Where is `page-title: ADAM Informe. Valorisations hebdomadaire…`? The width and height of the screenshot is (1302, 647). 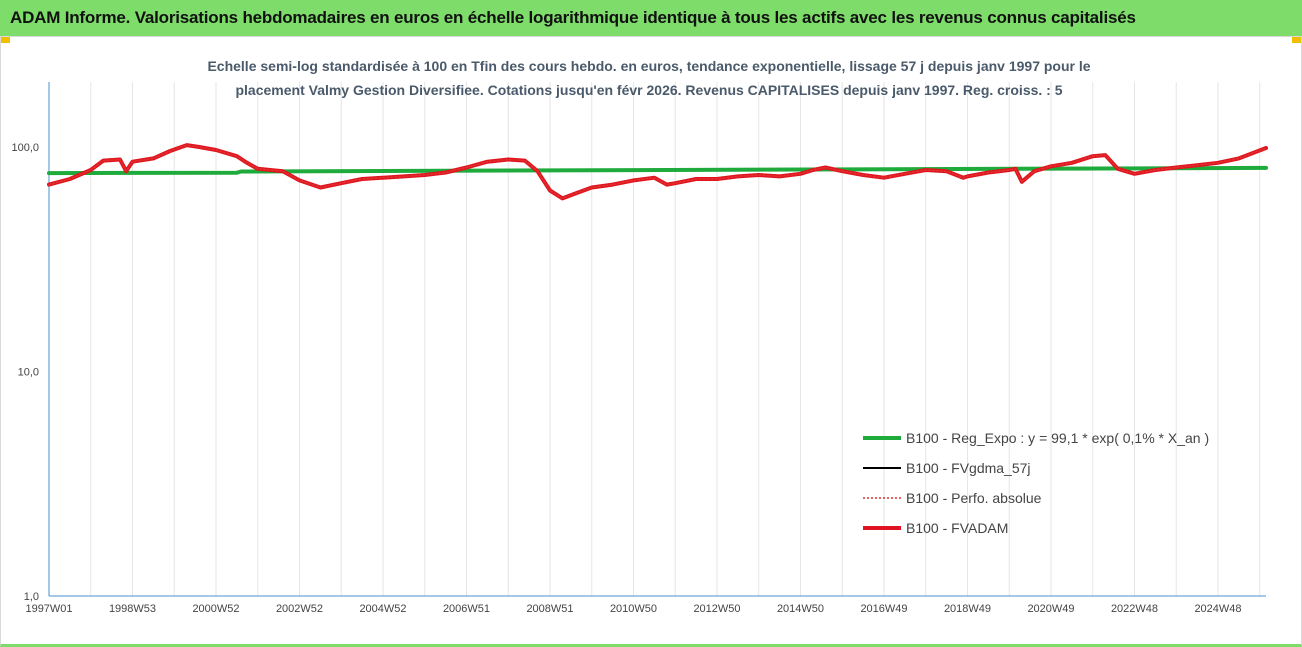
page-title: ADAM Informe. Valorisations hebdomadaire… is located at coordinates (573, 17).